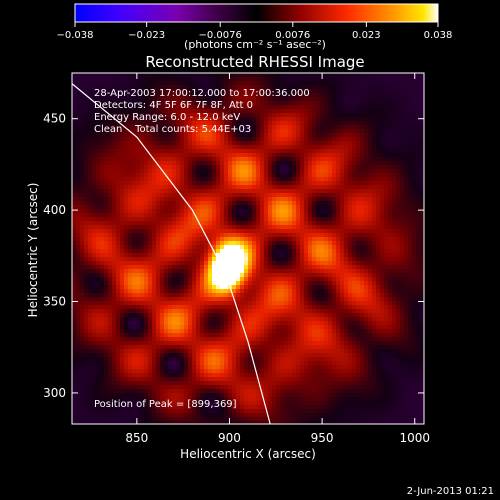 The image size is (500, 500). I want to click on colorbar-tick-label: −0.038, so click(74, 35).